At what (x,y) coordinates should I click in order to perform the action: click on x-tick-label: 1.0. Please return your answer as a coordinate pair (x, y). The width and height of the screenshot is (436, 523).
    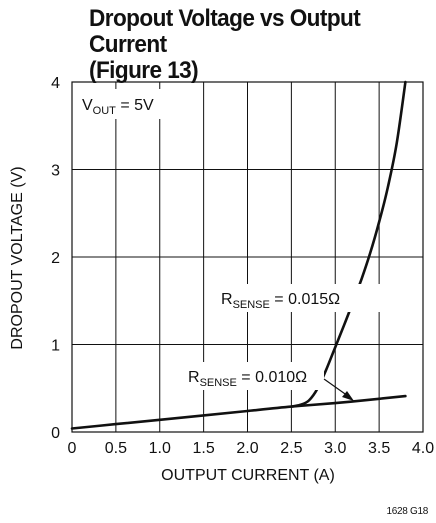
    Looking at the image, I should click on (160, 448).